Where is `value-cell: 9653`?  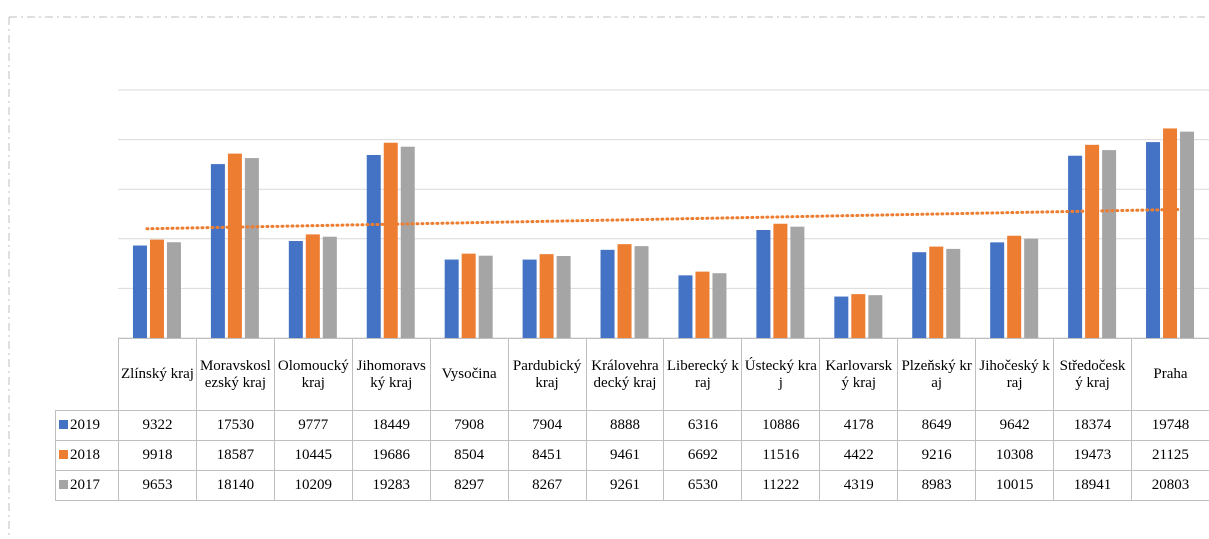 value-cell: 9653 is located at coordinates (157, 485).